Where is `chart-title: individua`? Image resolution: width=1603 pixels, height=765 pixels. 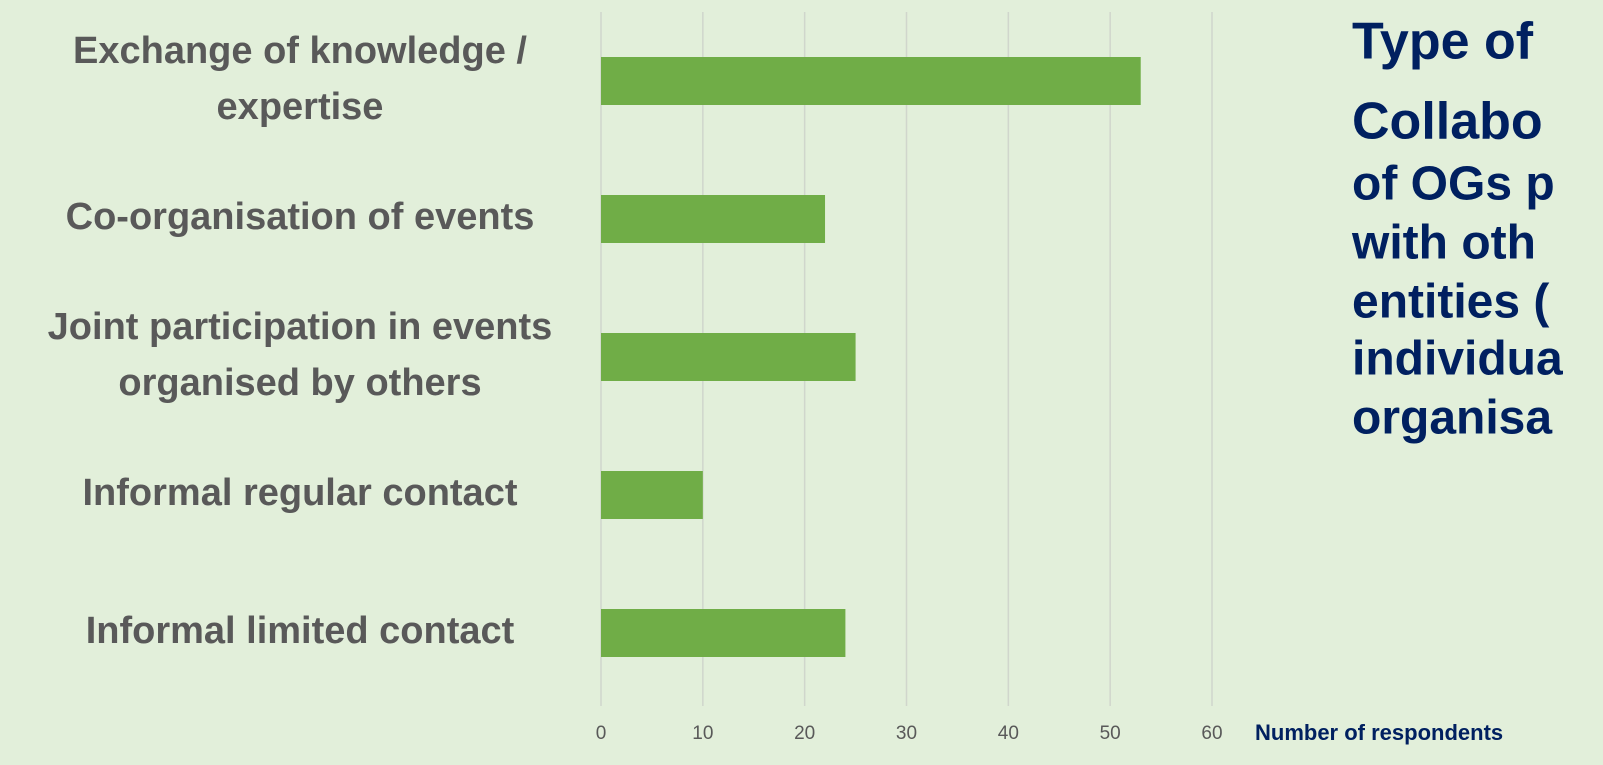 chart-title: individua is located at coordinates (1457, 359).